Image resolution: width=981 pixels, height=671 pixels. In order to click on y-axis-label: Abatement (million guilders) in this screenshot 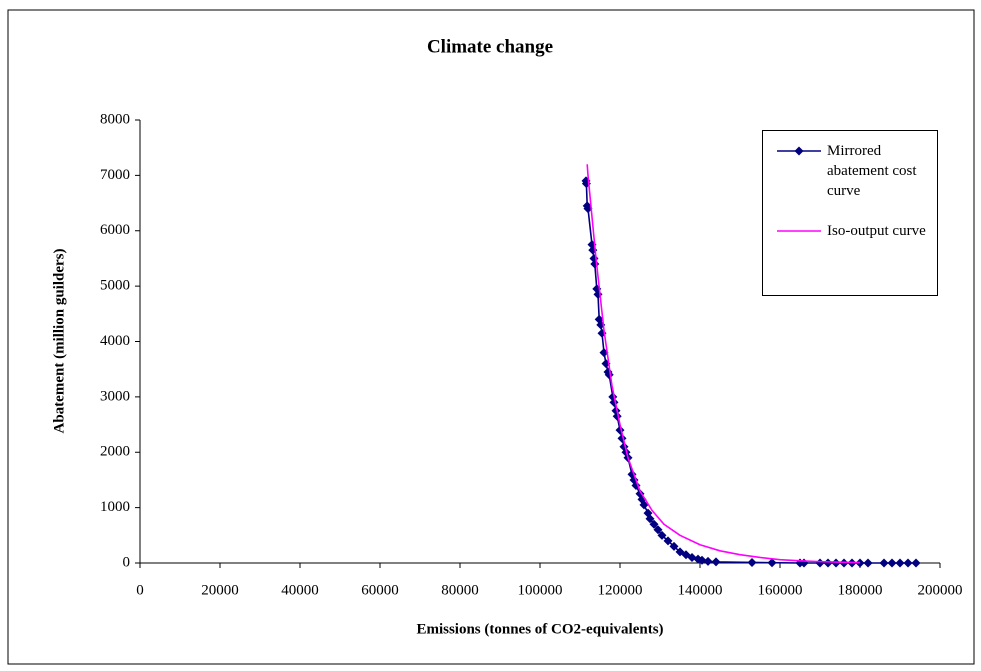, I will do `click(59, 341)`.